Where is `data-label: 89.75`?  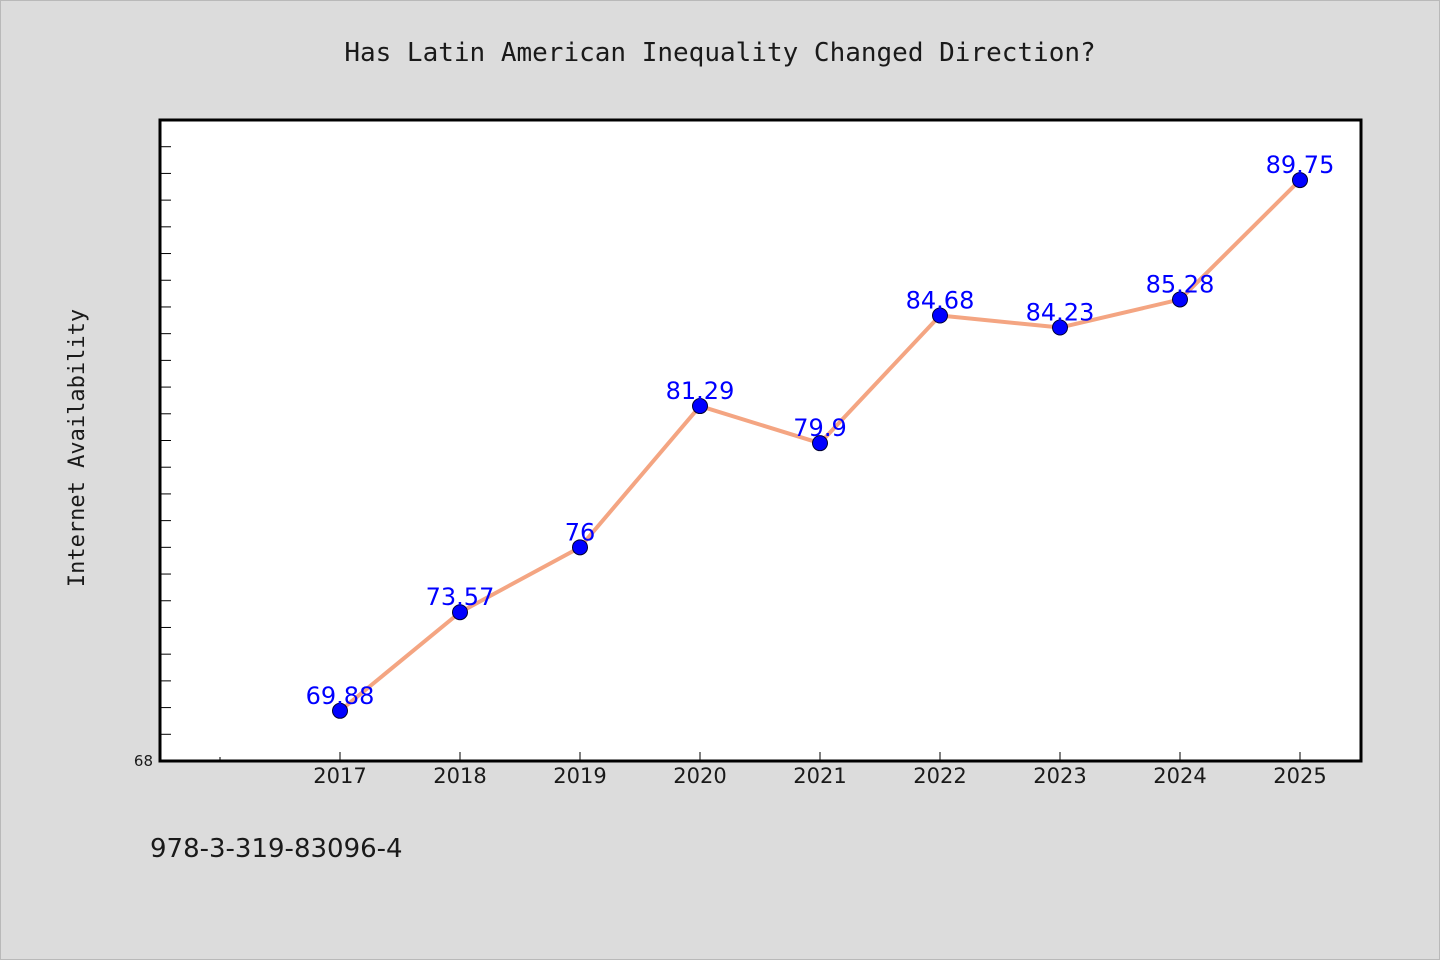 data-label: 89.75 is located at coordinates (1300, 165).